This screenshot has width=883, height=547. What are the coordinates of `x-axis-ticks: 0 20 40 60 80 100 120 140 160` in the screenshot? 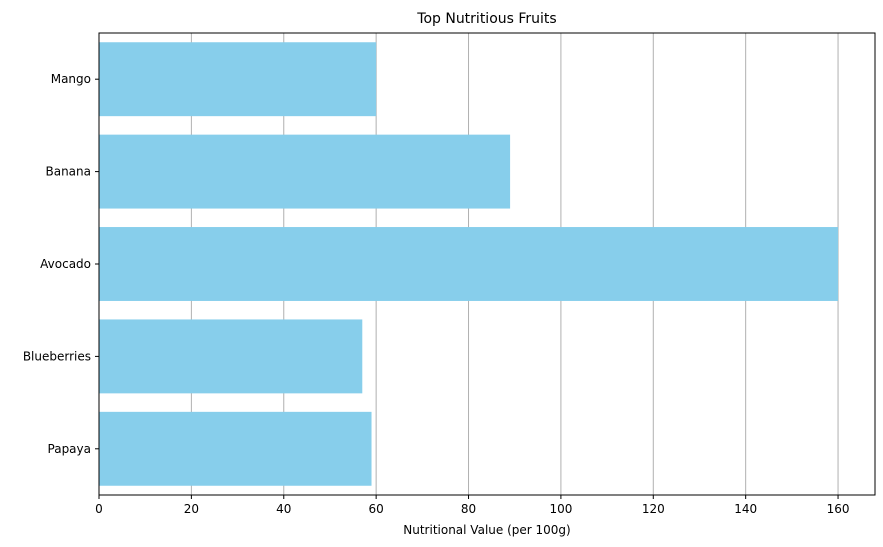 It's located at (472, 505).